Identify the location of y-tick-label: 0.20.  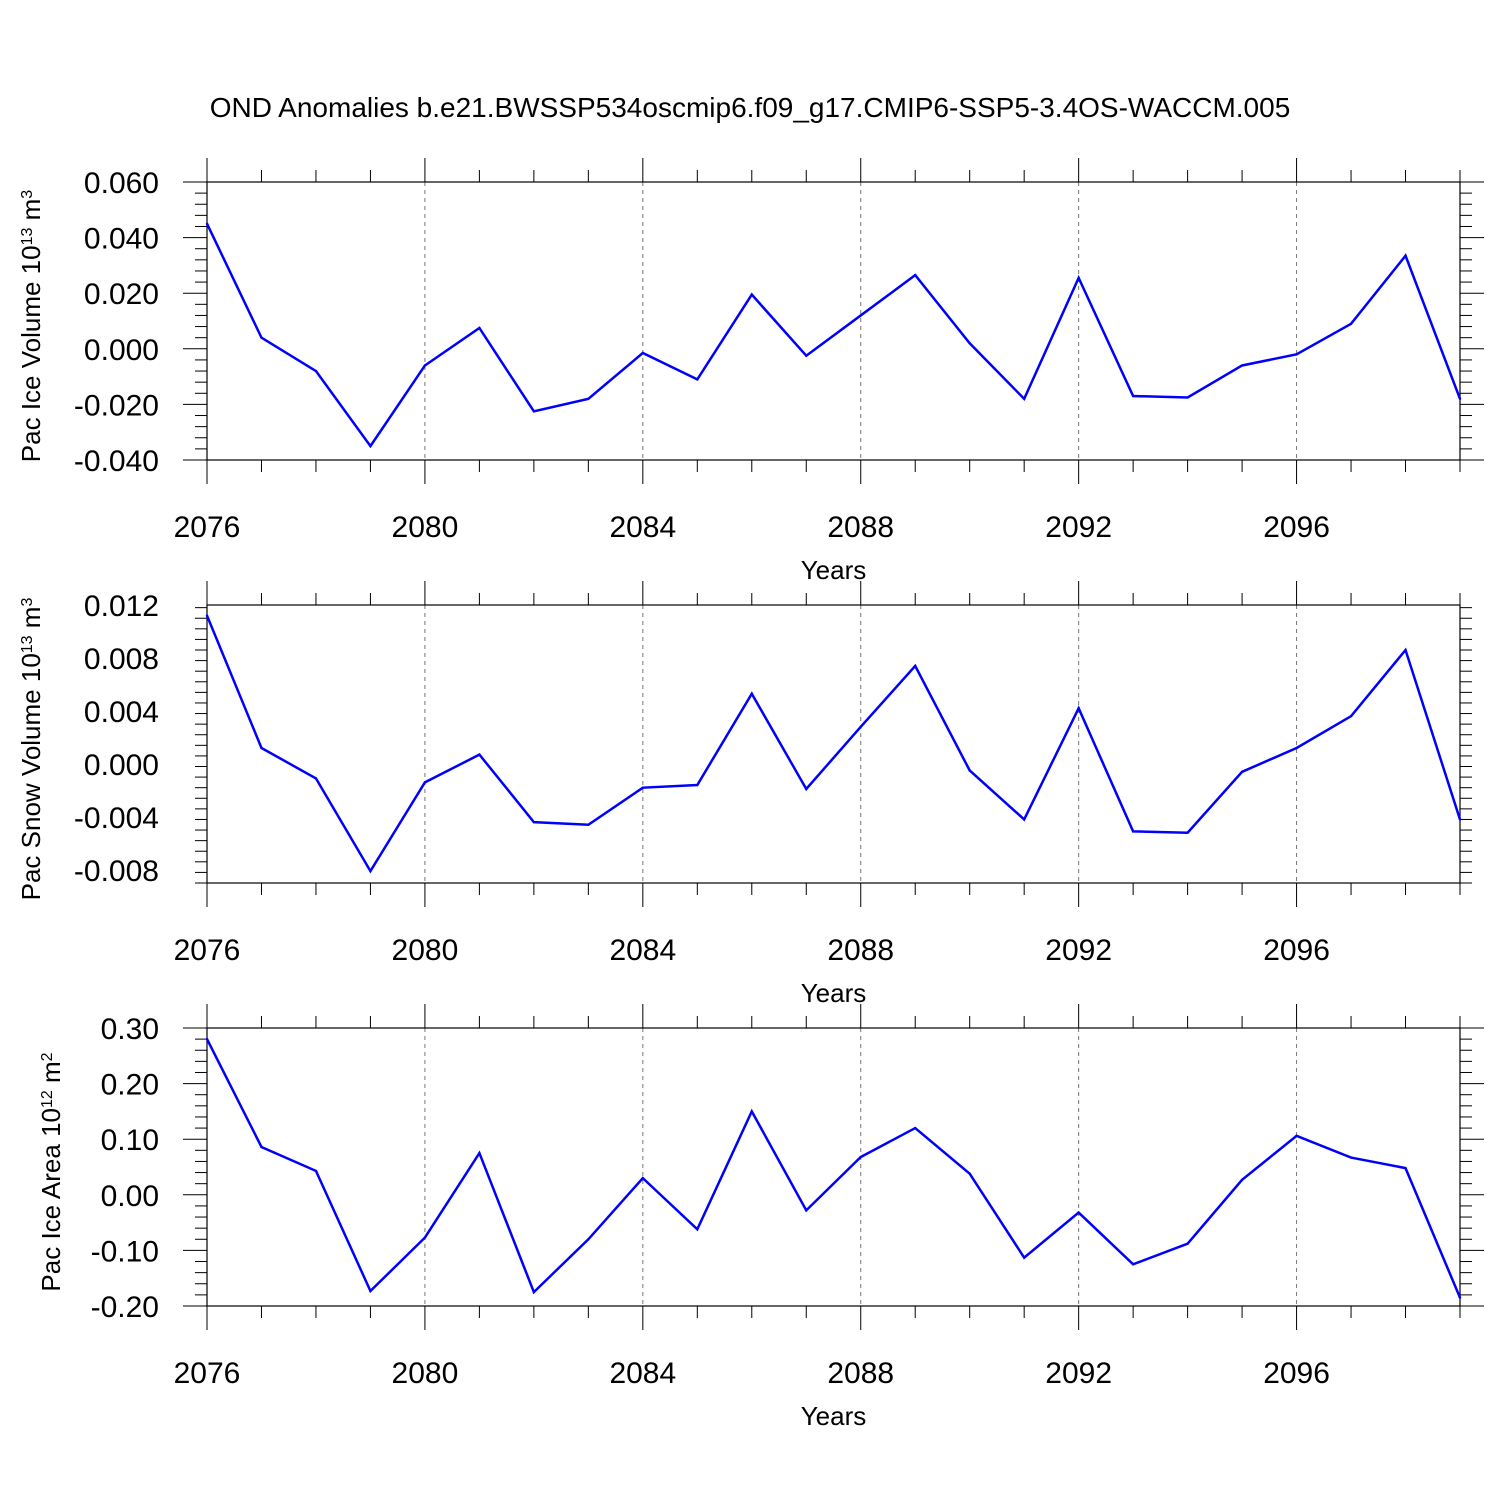
(130, 1085).